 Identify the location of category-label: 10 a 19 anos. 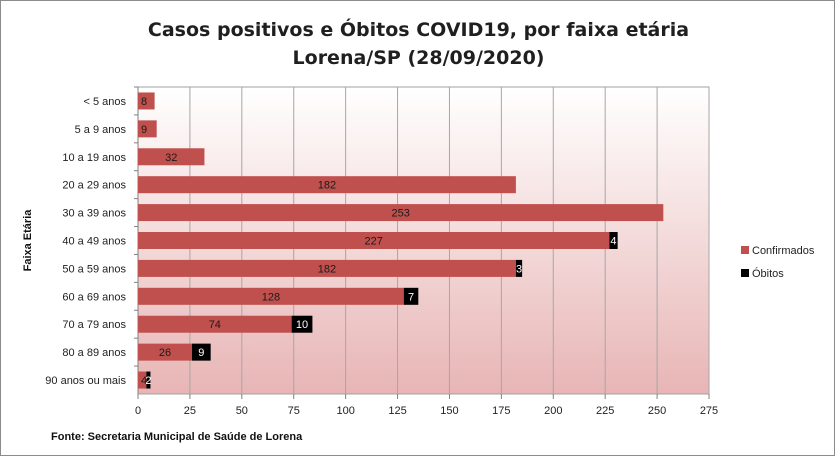
(94, 158).